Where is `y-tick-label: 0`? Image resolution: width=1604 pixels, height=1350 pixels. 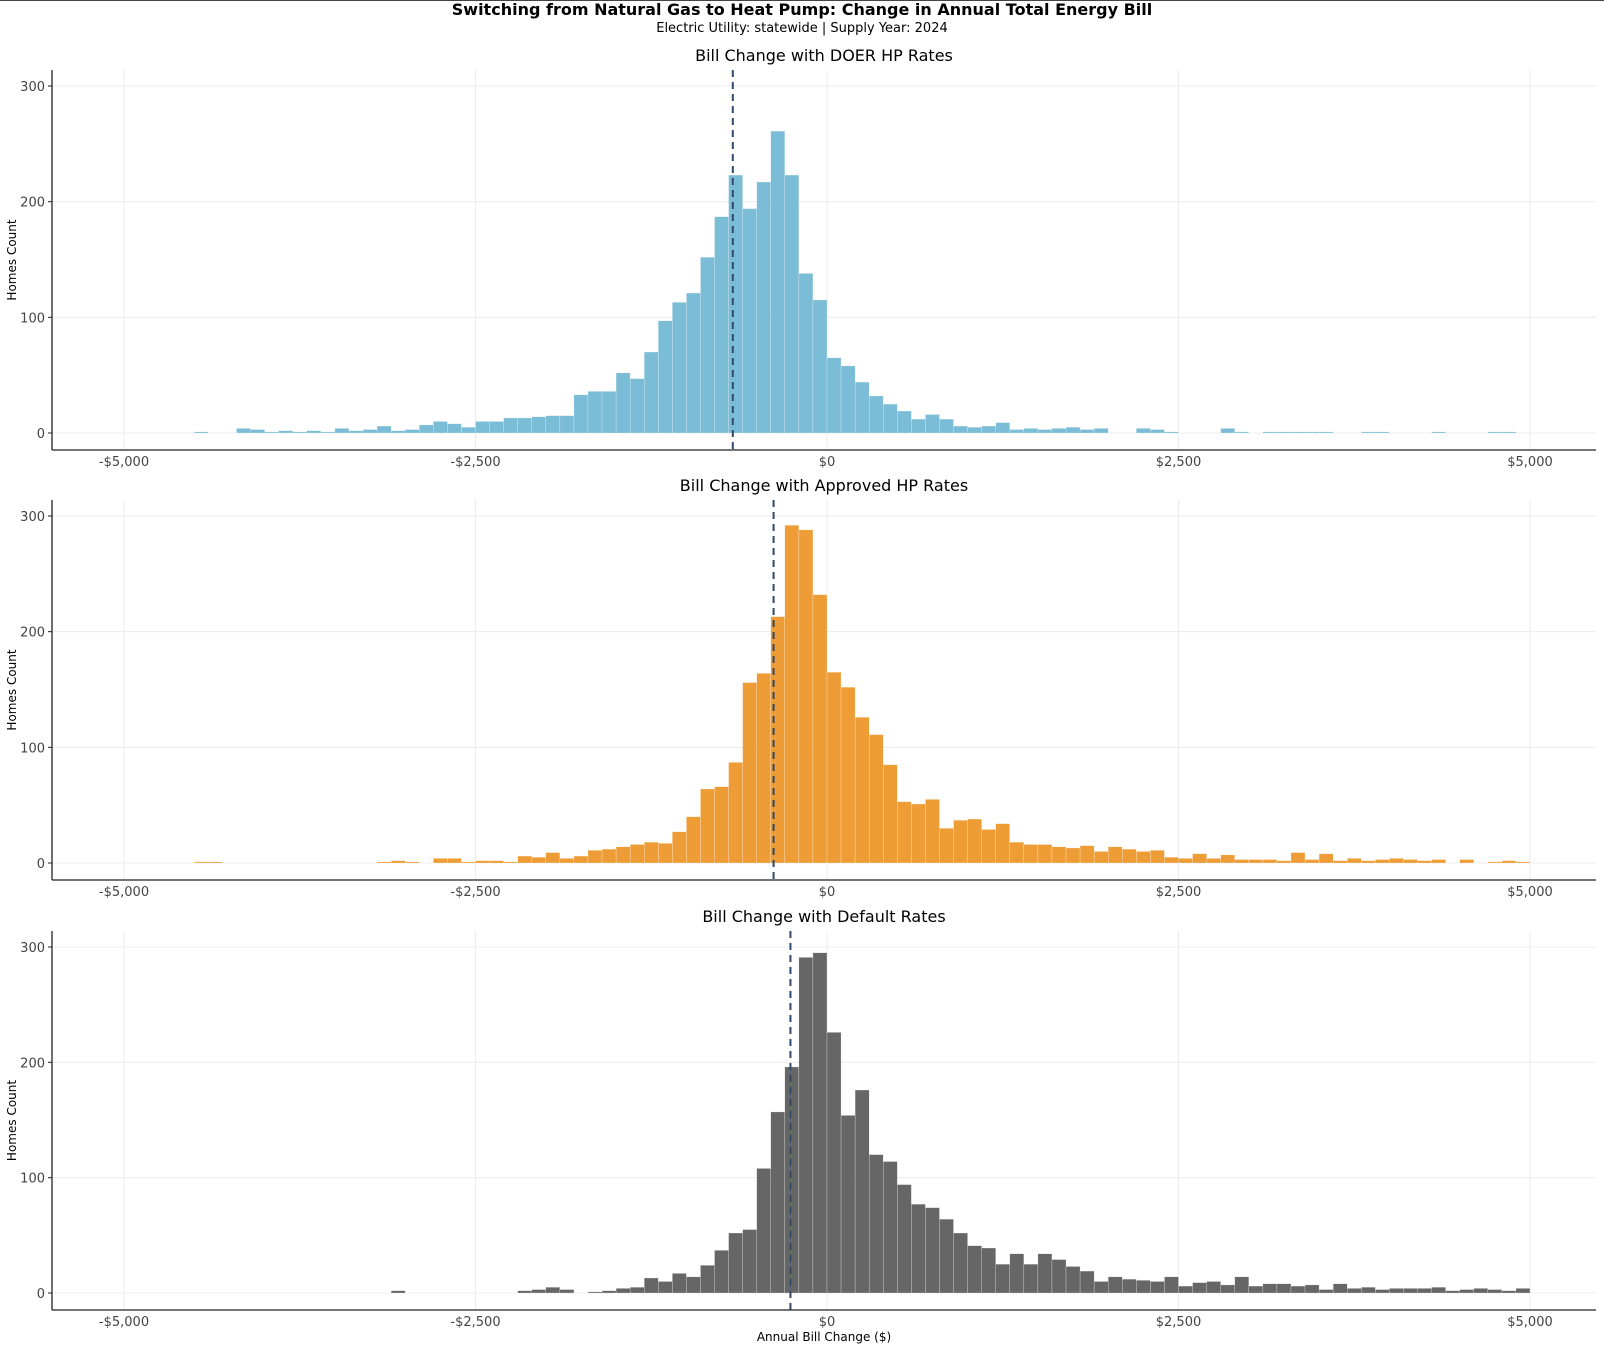 y-tick-label: 0 is located at coordinates (41, 1294).